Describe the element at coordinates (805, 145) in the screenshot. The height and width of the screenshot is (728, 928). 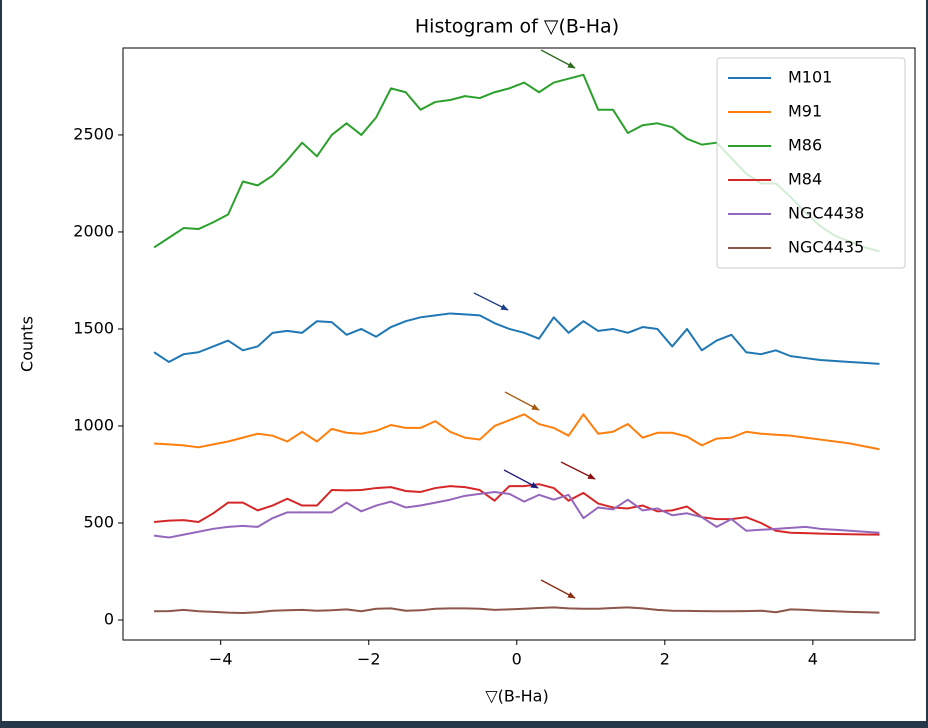
I see `legend-label: M86` at that location.